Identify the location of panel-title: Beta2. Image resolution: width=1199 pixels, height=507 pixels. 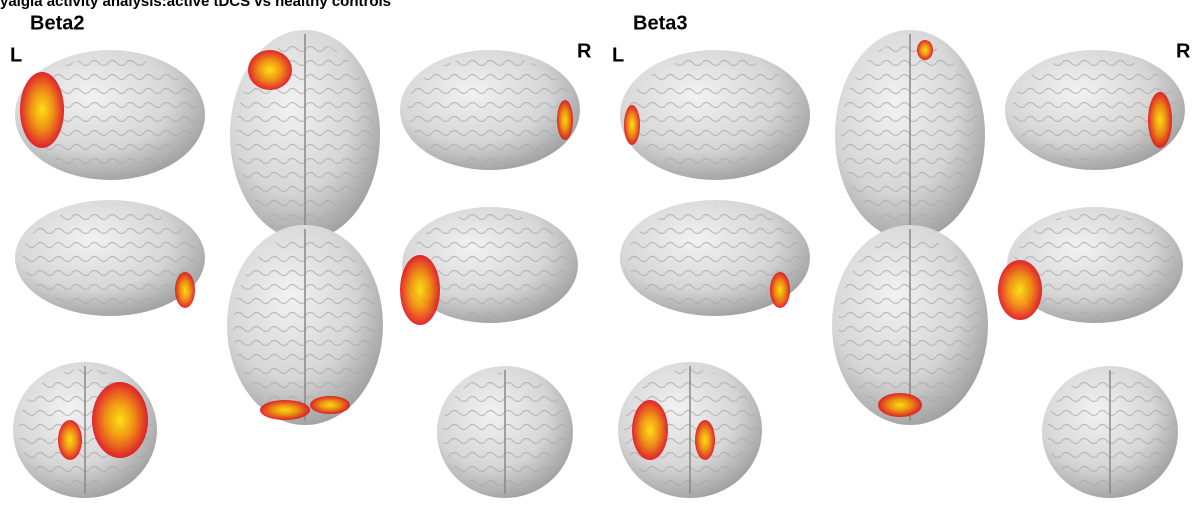
(57, 23).